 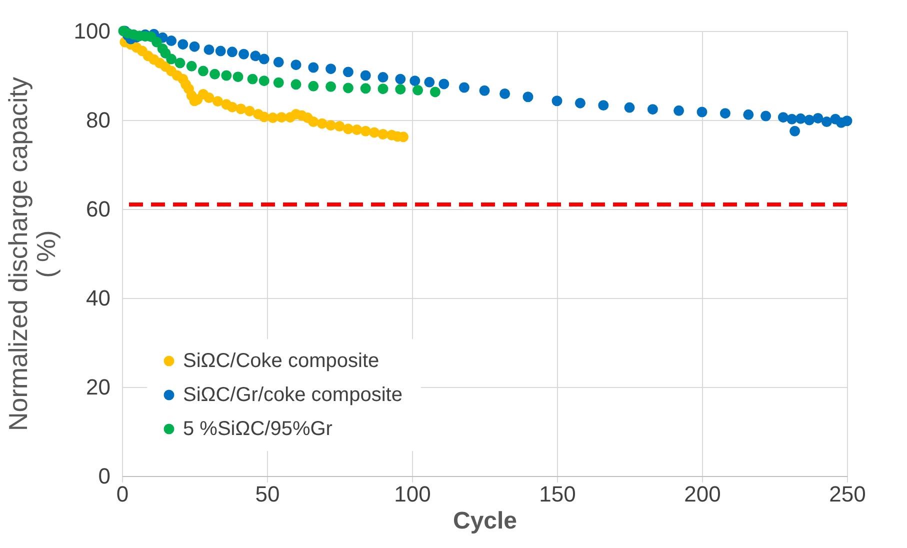 I want to click on y-tick-label: 60, so click(x=98, y=209).